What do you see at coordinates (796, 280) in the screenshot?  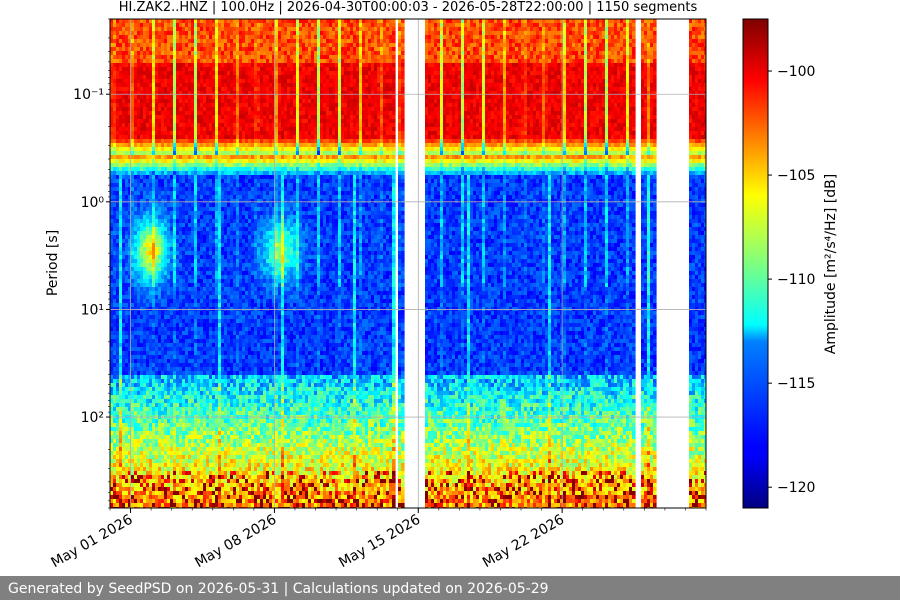 I see `colorbar-tick-label: −110` at bounding box center [796, 280].